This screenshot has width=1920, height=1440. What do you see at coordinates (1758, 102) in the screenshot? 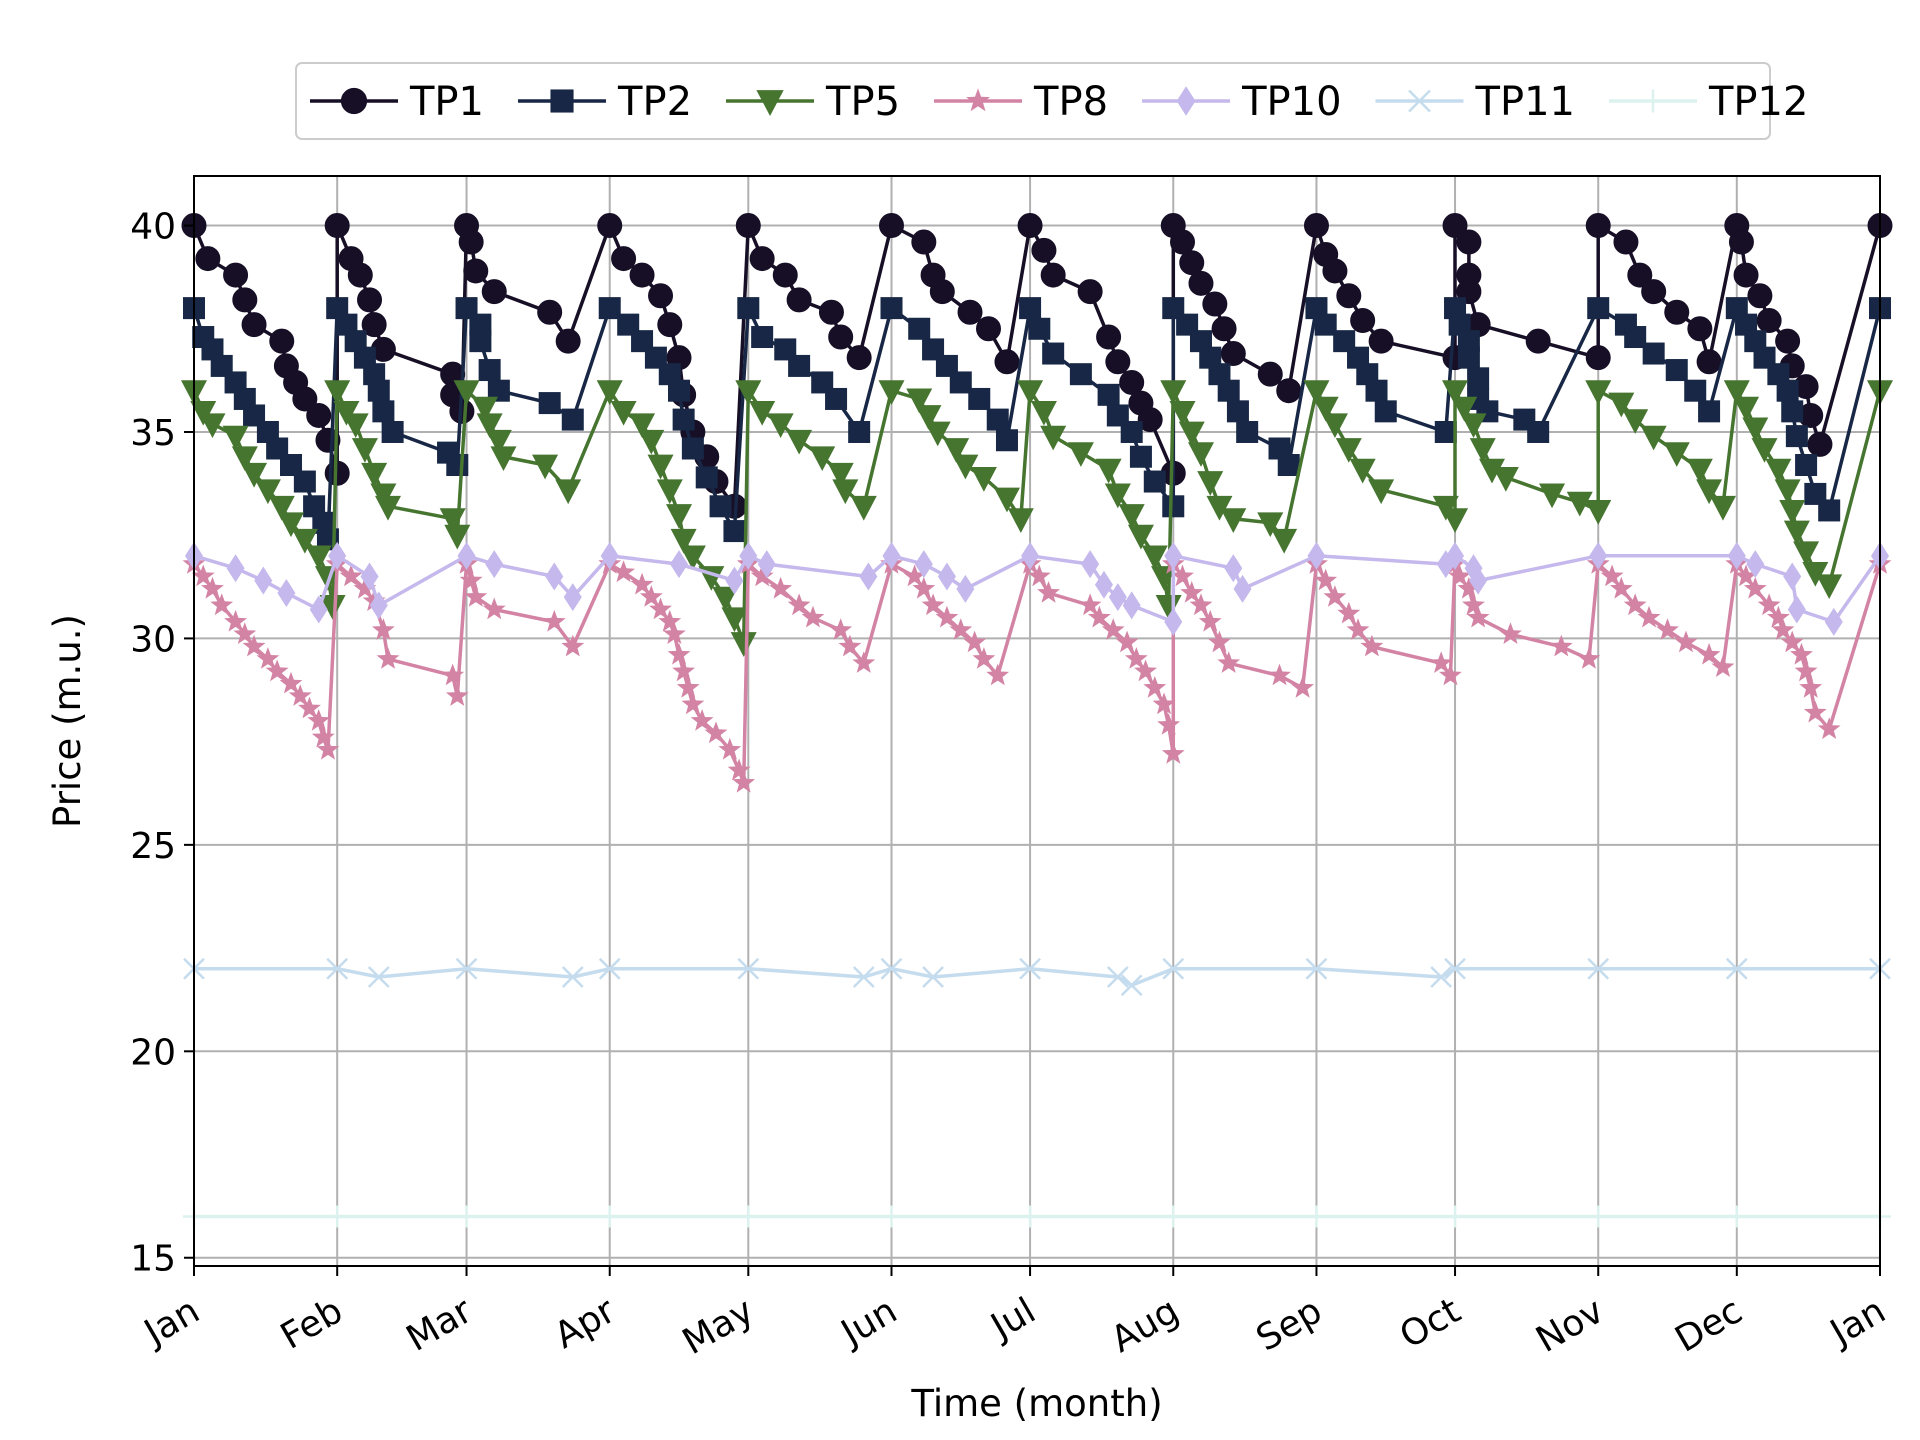
I see `legend-label-tp12: TP12` at bounding box center [1758, 102].